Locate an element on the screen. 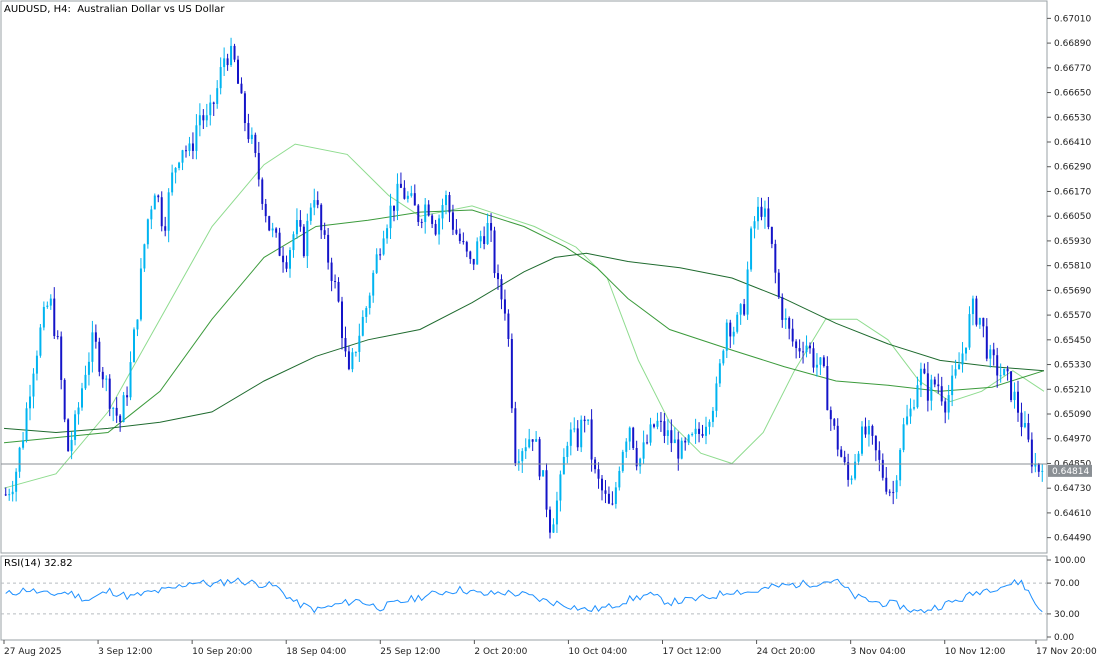 This screenshot has height=660, width=1100. price-tick-label: 0.66410 is located at coordinates (1072, 143).